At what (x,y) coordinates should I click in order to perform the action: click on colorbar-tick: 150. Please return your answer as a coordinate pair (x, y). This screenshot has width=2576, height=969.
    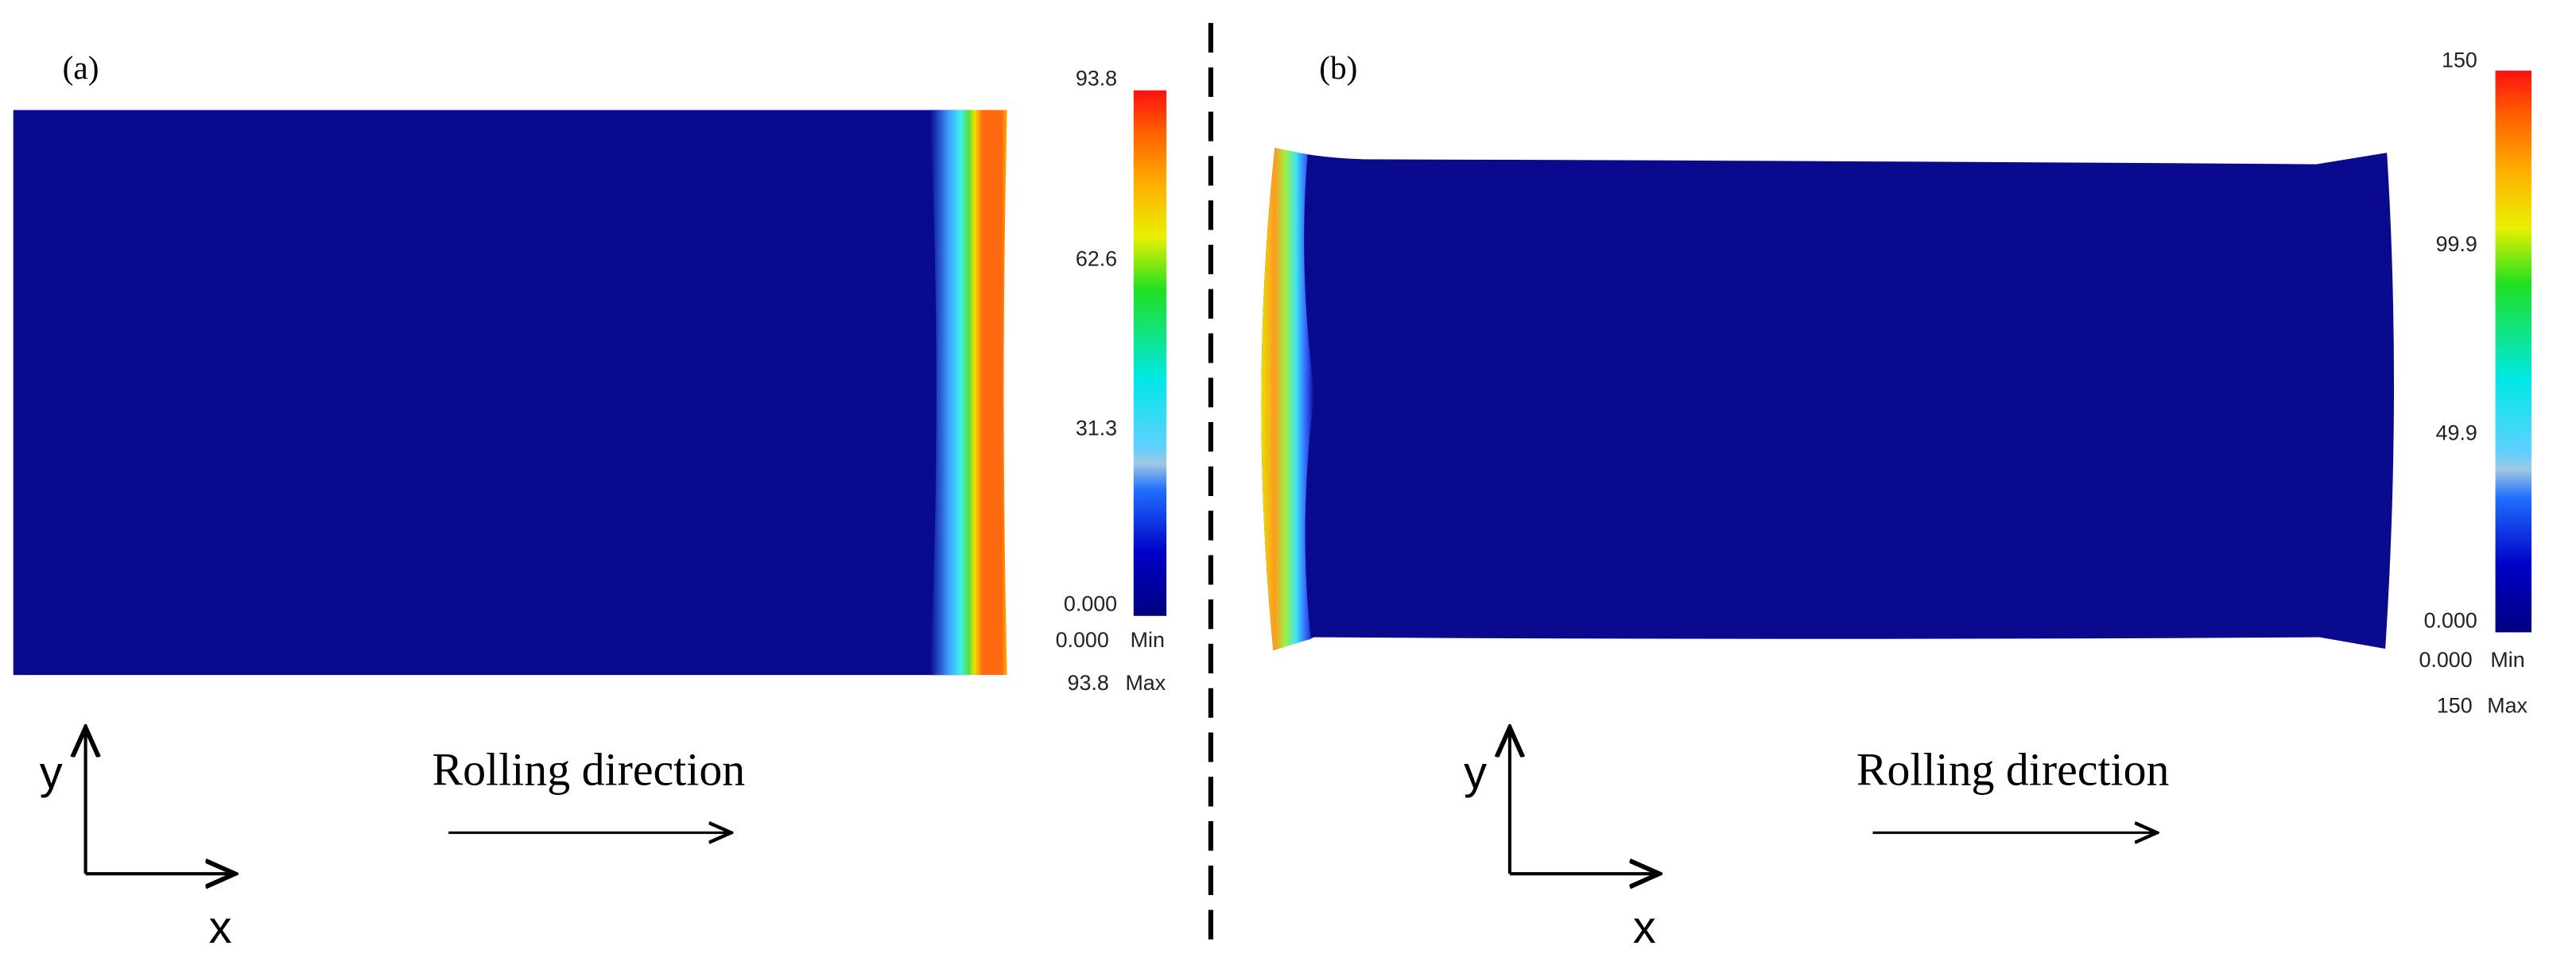
    Looking at the image, I should click on (2459, 60).